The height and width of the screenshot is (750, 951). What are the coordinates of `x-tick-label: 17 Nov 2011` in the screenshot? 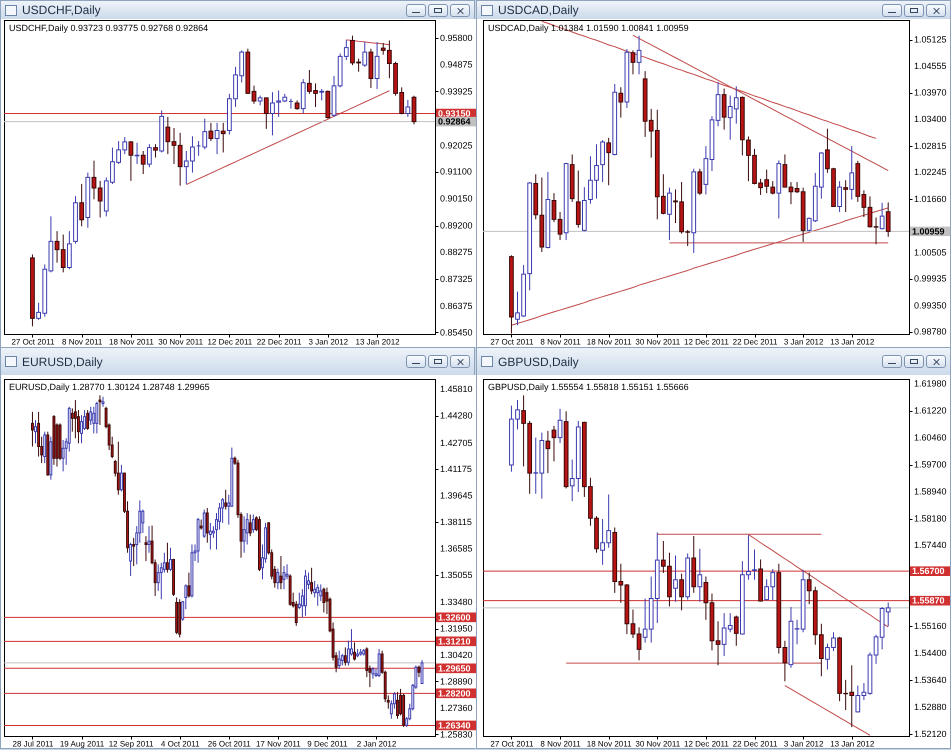 It's located at (279, 744).